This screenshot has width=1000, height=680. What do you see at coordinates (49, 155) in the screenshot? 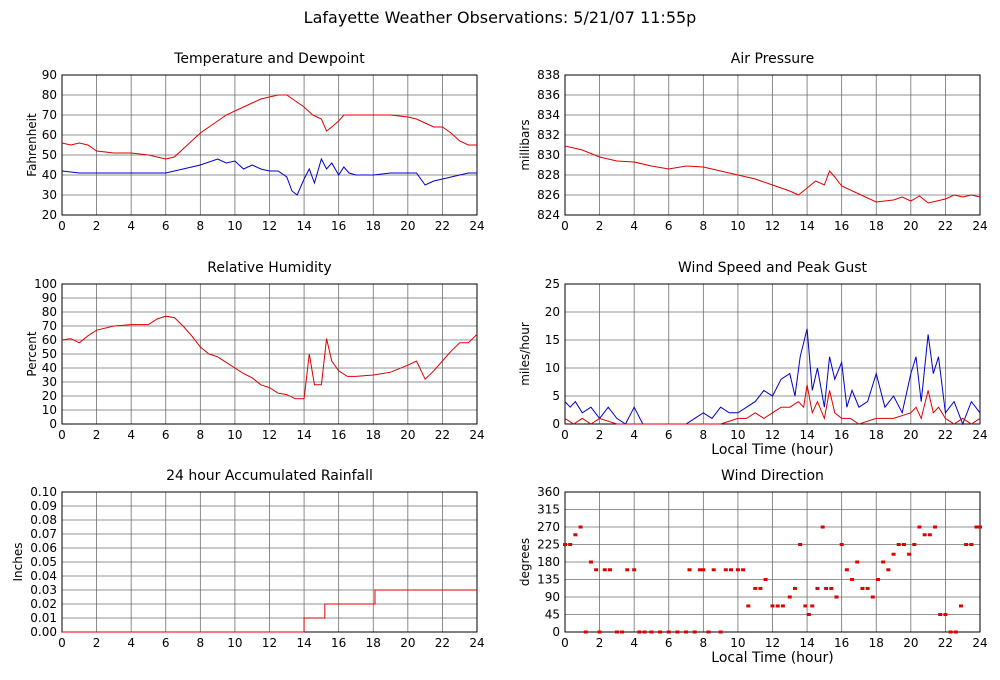
I see `y-tick-label: 50` at bounding box center [49, 155].